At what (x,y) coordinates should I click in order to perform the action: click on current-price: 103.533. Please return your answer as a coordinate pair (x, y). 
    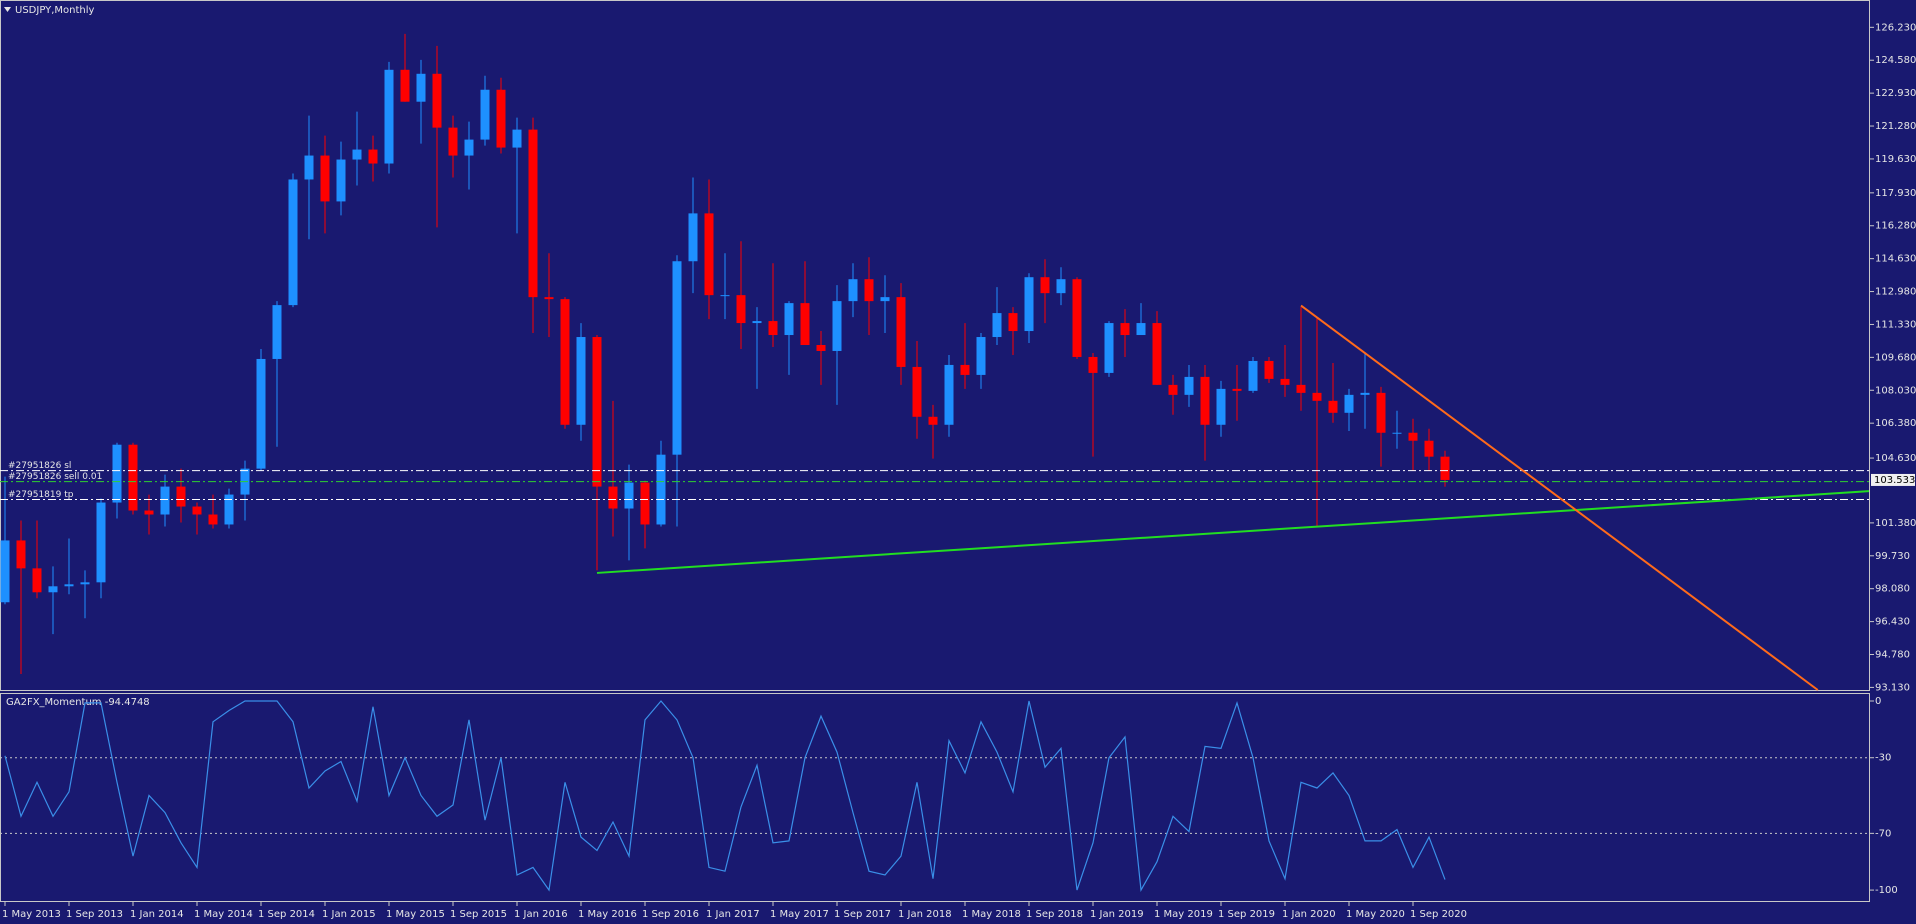
    Looking at the image, I should click on (1894, 480).